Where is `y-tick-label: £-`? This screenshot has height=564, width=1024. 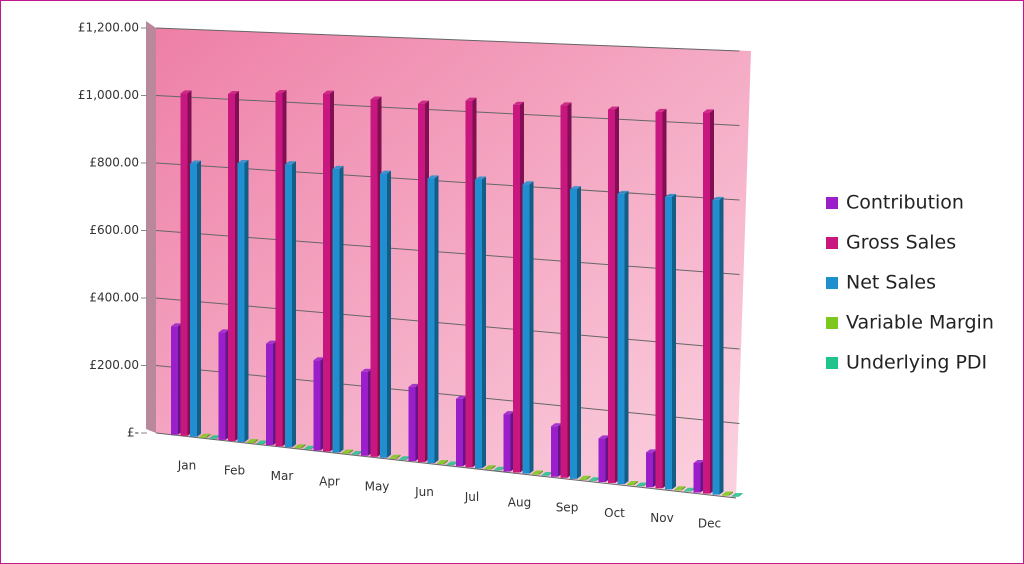 y-tick-label: £- is located at coordinates (133, 433).